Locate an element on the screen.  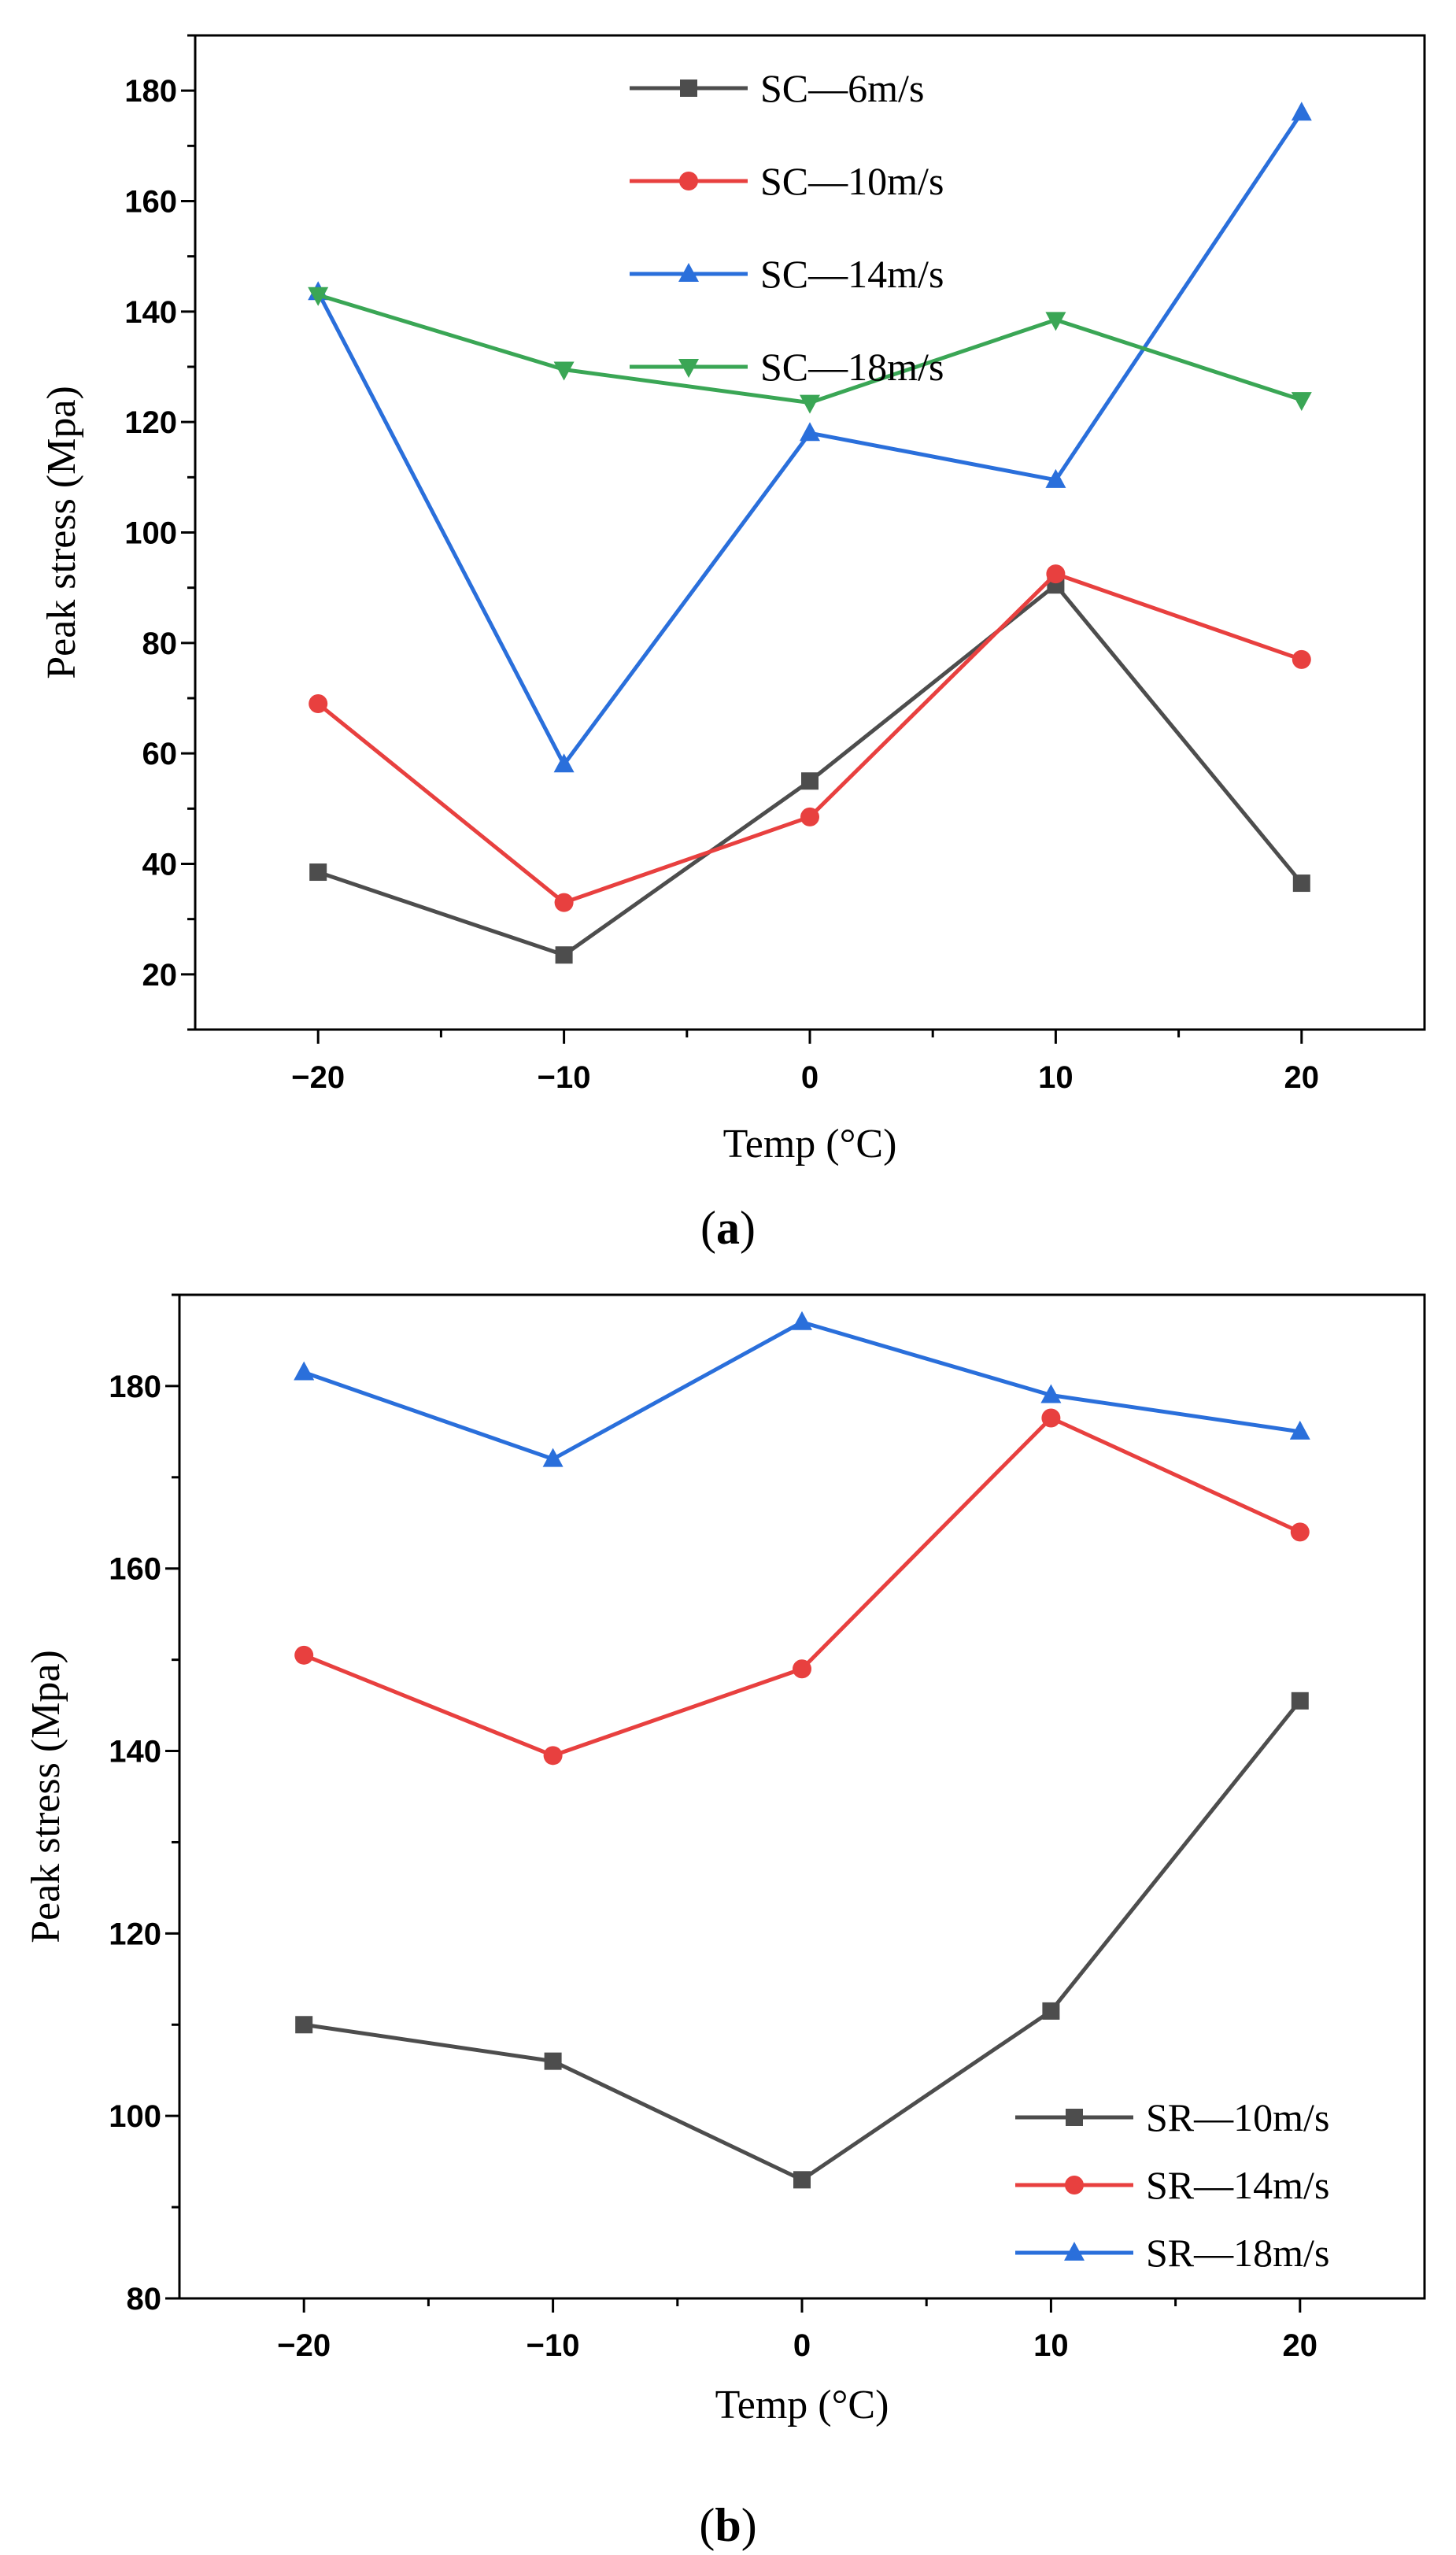
panel-a-x-tick-label: −20 is located at coordinates (318, 1077).